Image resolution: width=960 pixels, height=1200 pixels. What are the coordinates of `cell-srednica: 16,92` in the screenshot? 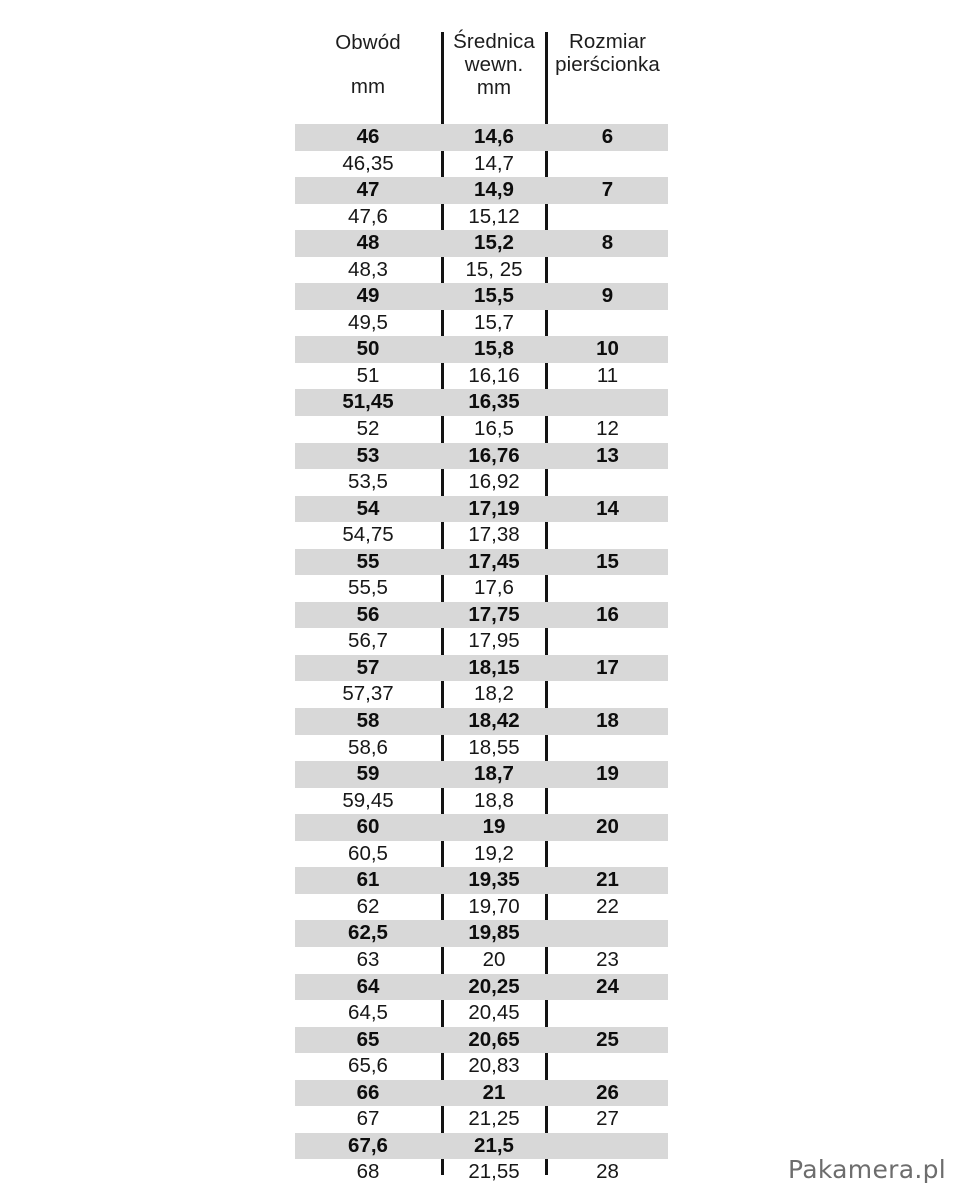 It's located at (494, 482).